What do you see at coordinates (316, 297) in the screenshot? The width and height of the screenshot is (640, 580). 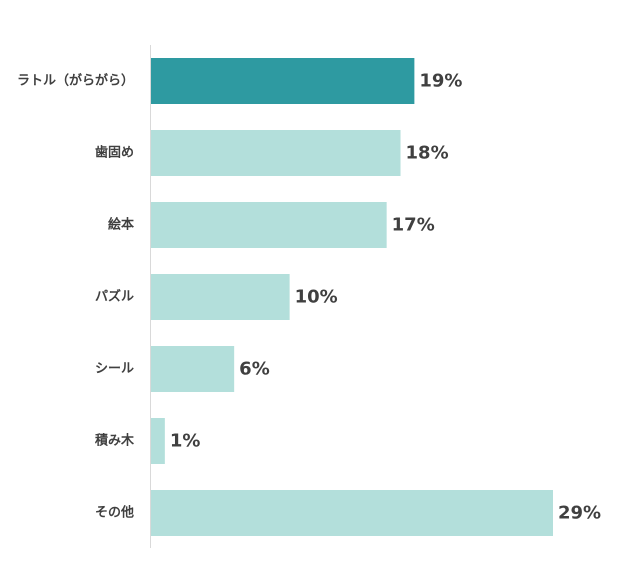 I see `value-label-4: 10%` at bounding box center [316, 297].